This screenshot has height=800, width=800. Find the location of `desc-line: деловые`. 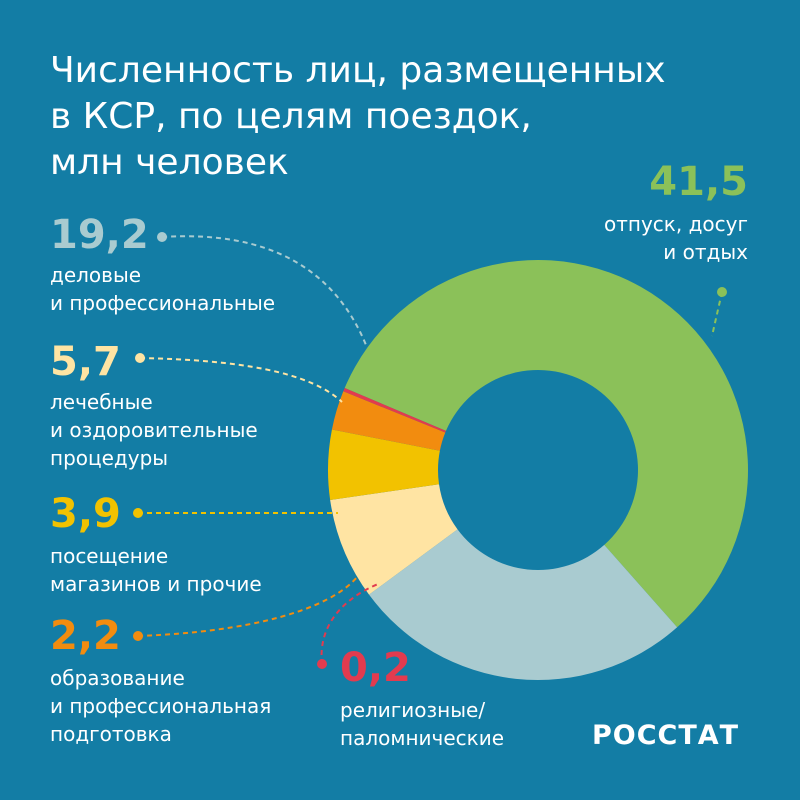

desc-line: деловые is located at coordinates (96, 275).